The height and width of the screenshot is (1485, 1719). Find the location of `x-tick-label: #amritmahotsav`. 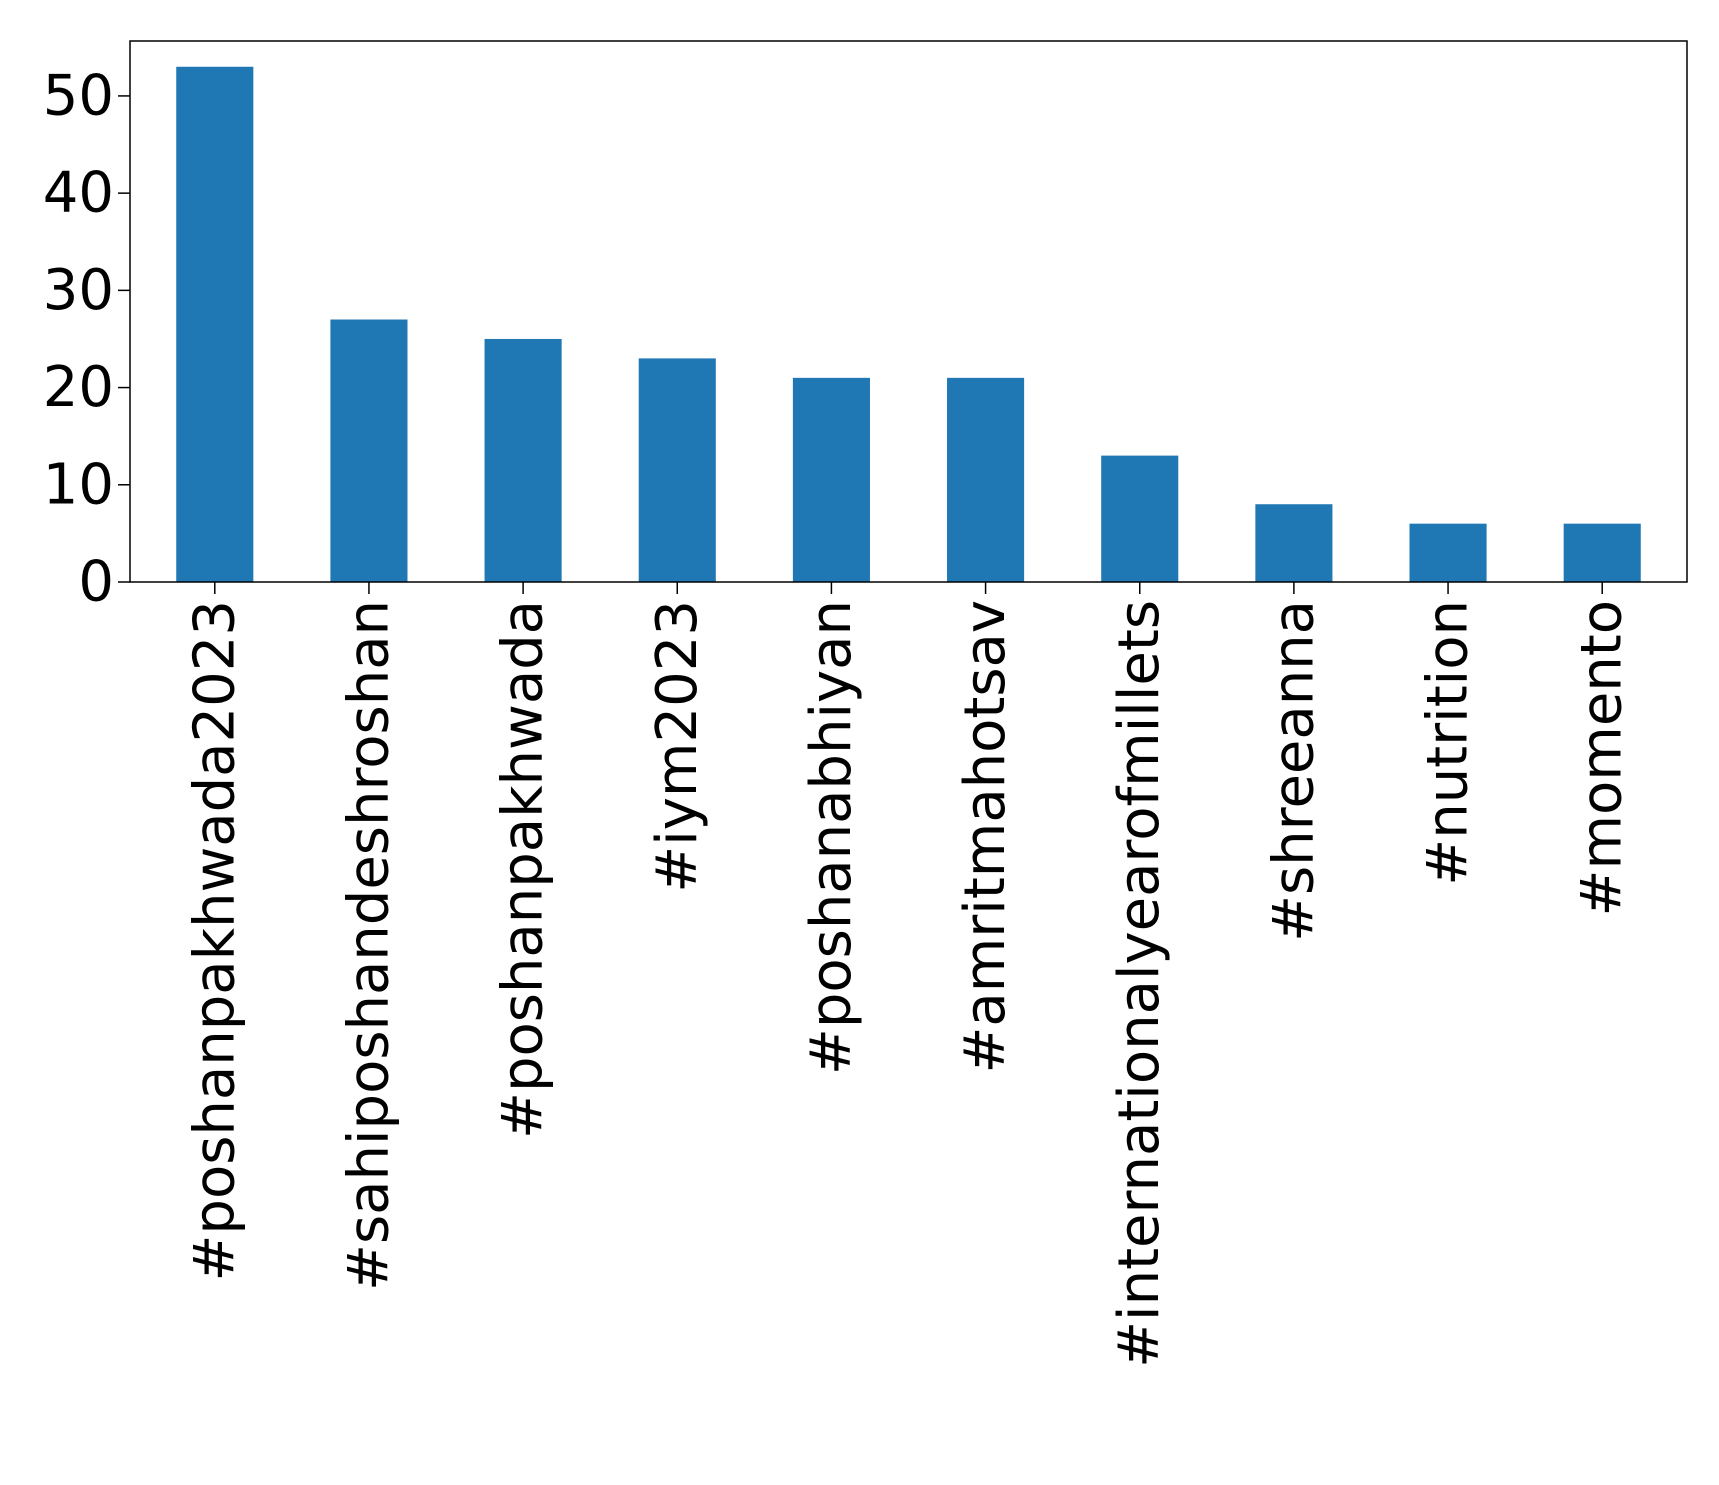

x-tick-label: #amritmahotsav is located at coordinates (985, 837).